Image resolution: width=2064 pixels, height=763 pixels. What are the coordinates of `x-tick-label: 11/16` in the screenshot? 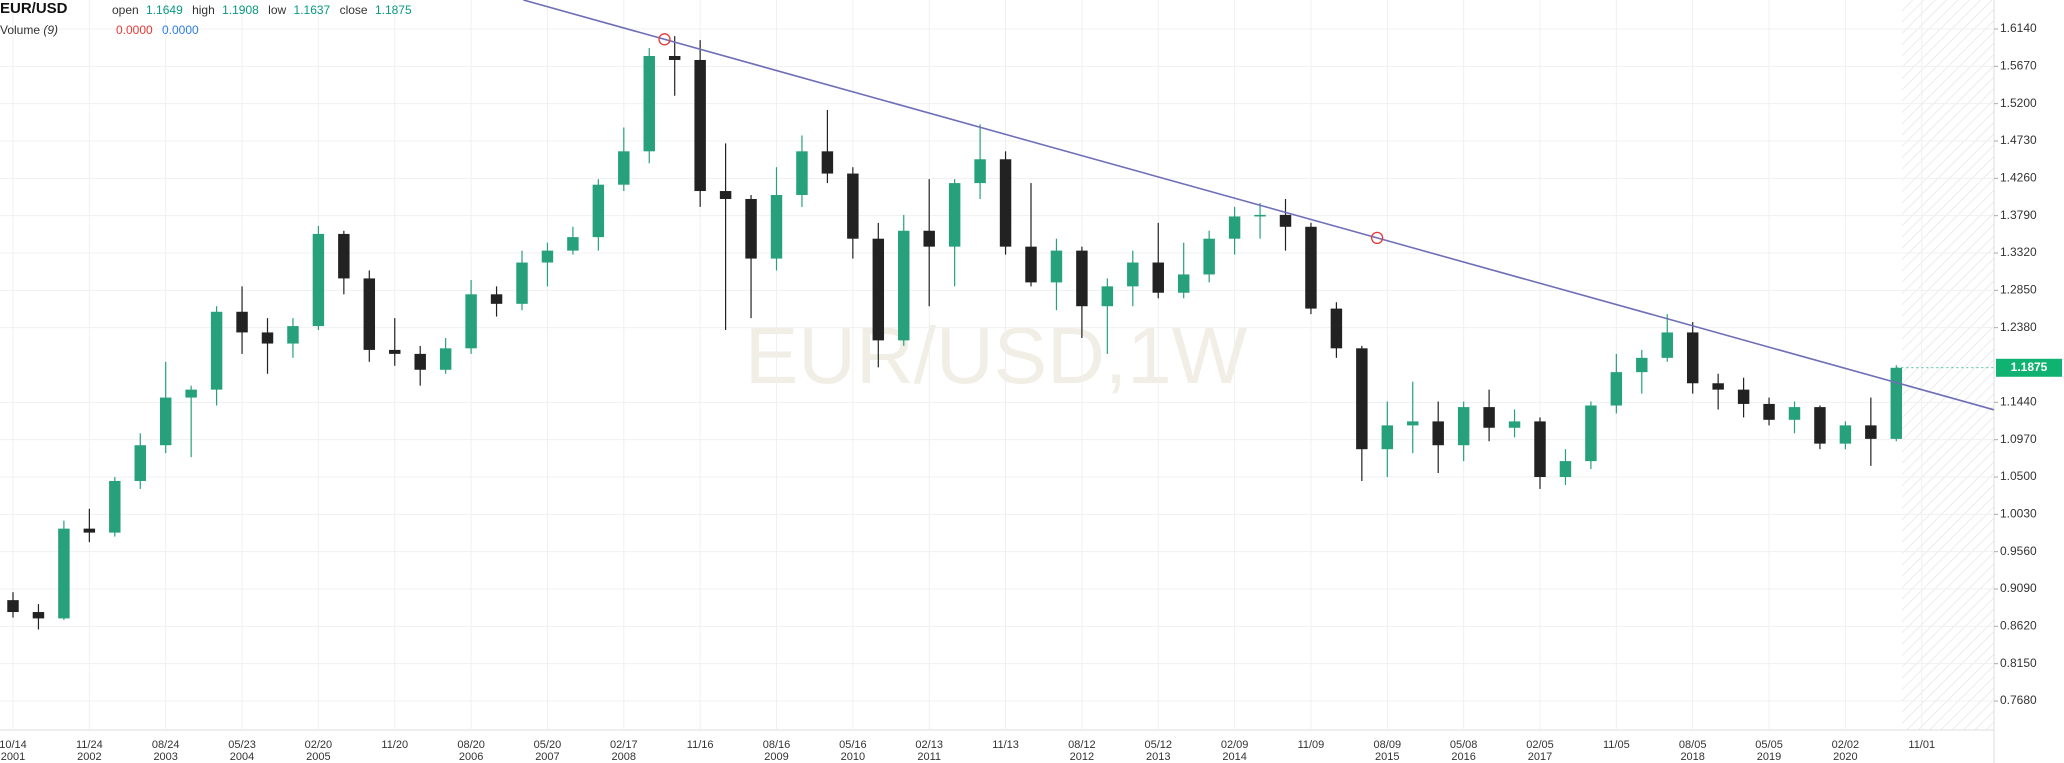 It's located at (700, 745).